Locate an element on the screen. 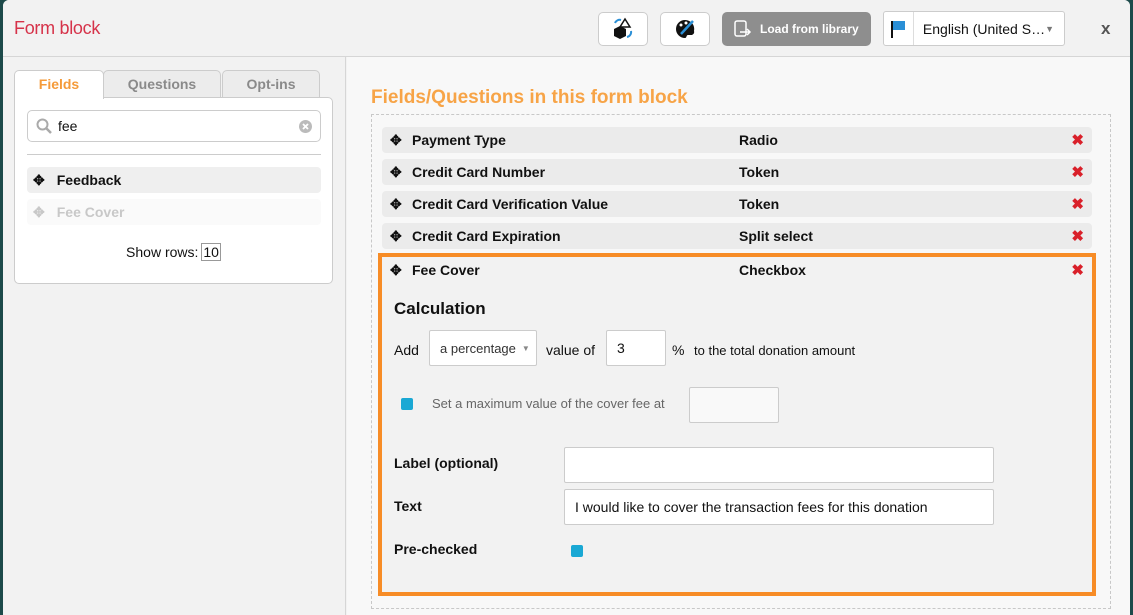  calculation-mode-select: a percentage ▼ is located at coordinates (483, 348).